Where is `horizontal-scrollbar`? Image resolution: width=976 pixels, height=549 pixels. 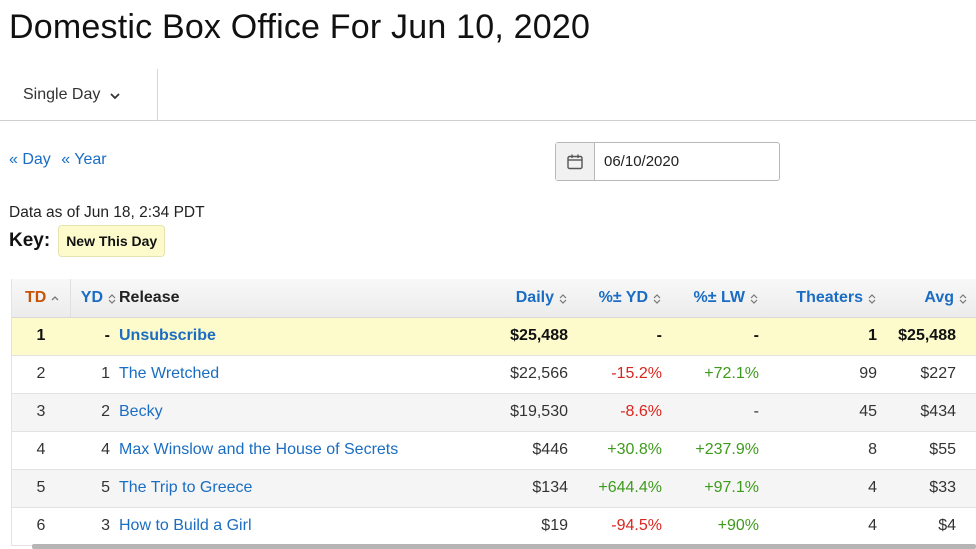
horizontal-scrollbar is located at coordinates (504, 546).